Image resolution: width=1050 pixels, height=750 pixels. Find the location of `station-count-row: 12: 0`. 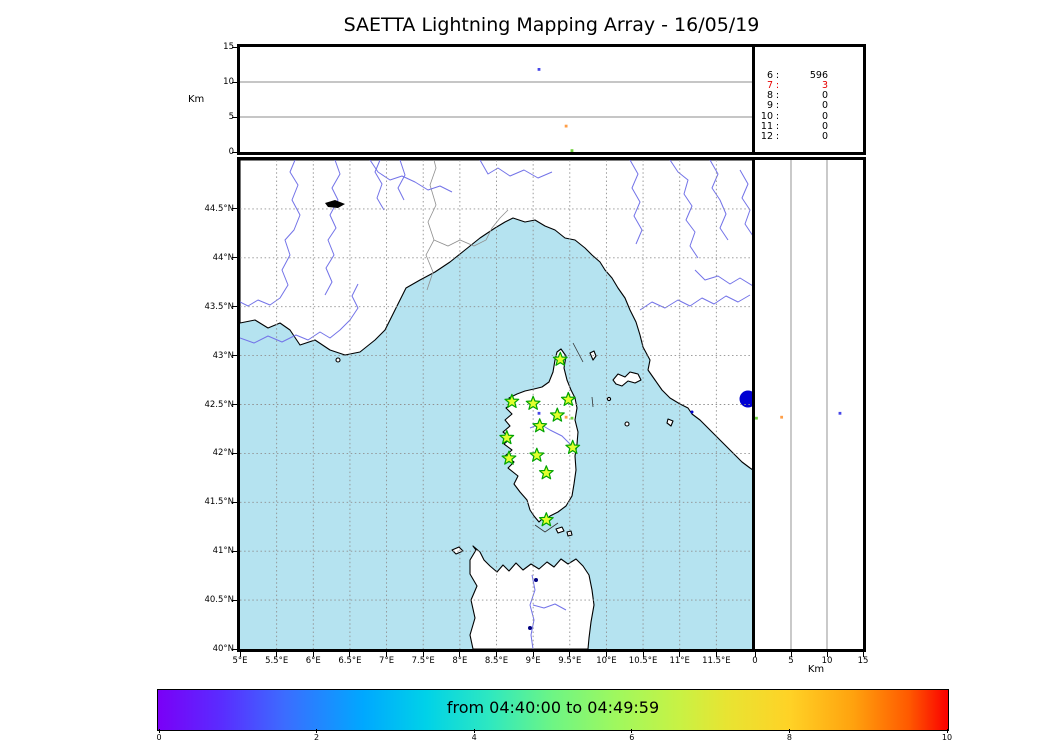

station-count-row: 12: 0 is located at coordinates (809, 136).